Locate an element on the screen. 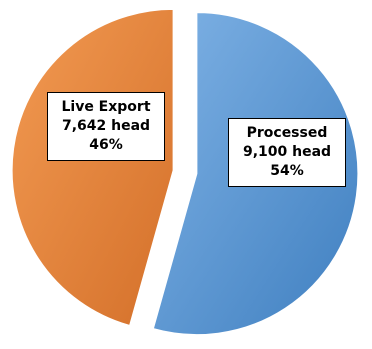 The image size is (372, 349). label-processed-percent: 54% is located at coordinates (287, 171).